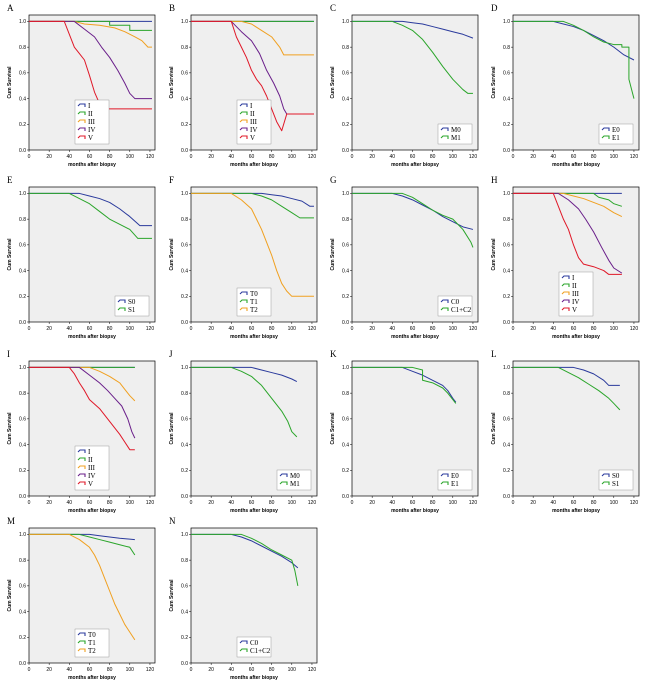 The image size is (650, 687). I want to click on panel-f-letter: F, so click(171, 180).